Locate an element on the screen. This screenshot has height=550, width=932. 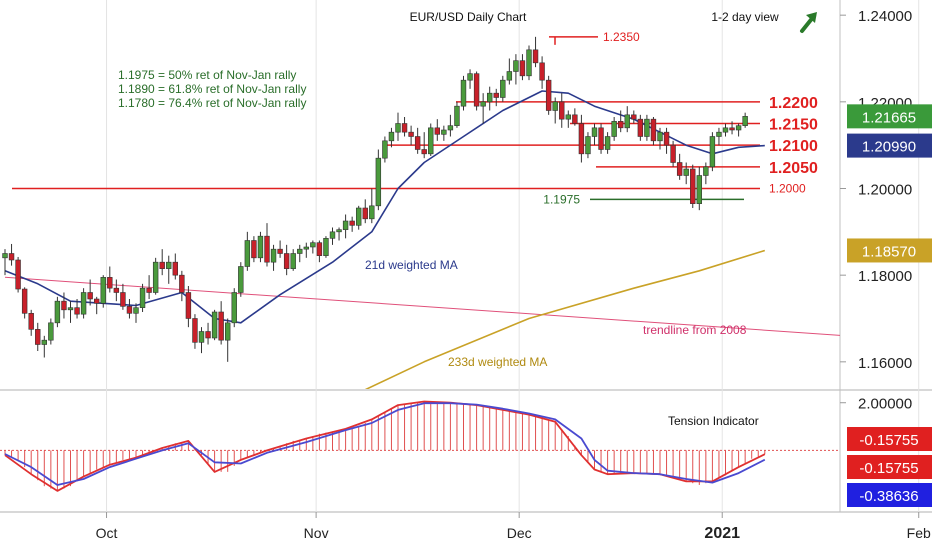
retracement-764-note: 1.1780 = 76.4% ret of Nov-Jan rally is located at coordinates (212, 103).